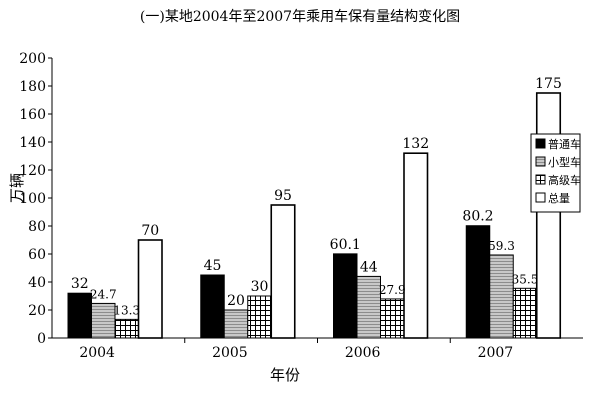 The image size is (600, 400). Describe the element at coordinates (345, 245) in the screenshot. I see `data-label: 60.1` at that location.